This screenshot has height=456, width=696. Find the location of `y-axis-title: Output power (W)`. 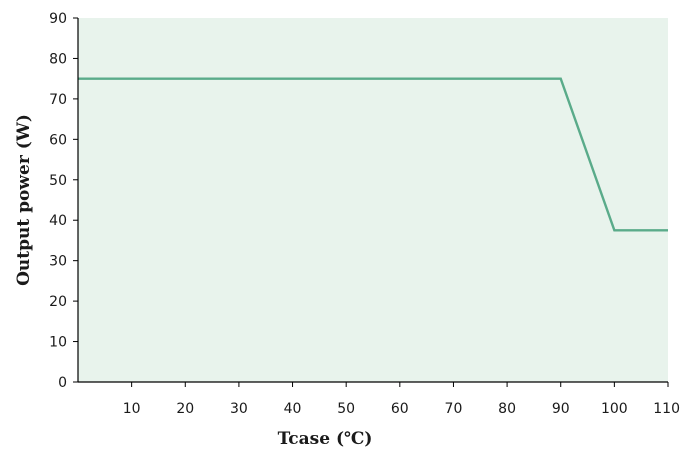

y-axis-title: Output power (W) is located at coordinates (24, 200).